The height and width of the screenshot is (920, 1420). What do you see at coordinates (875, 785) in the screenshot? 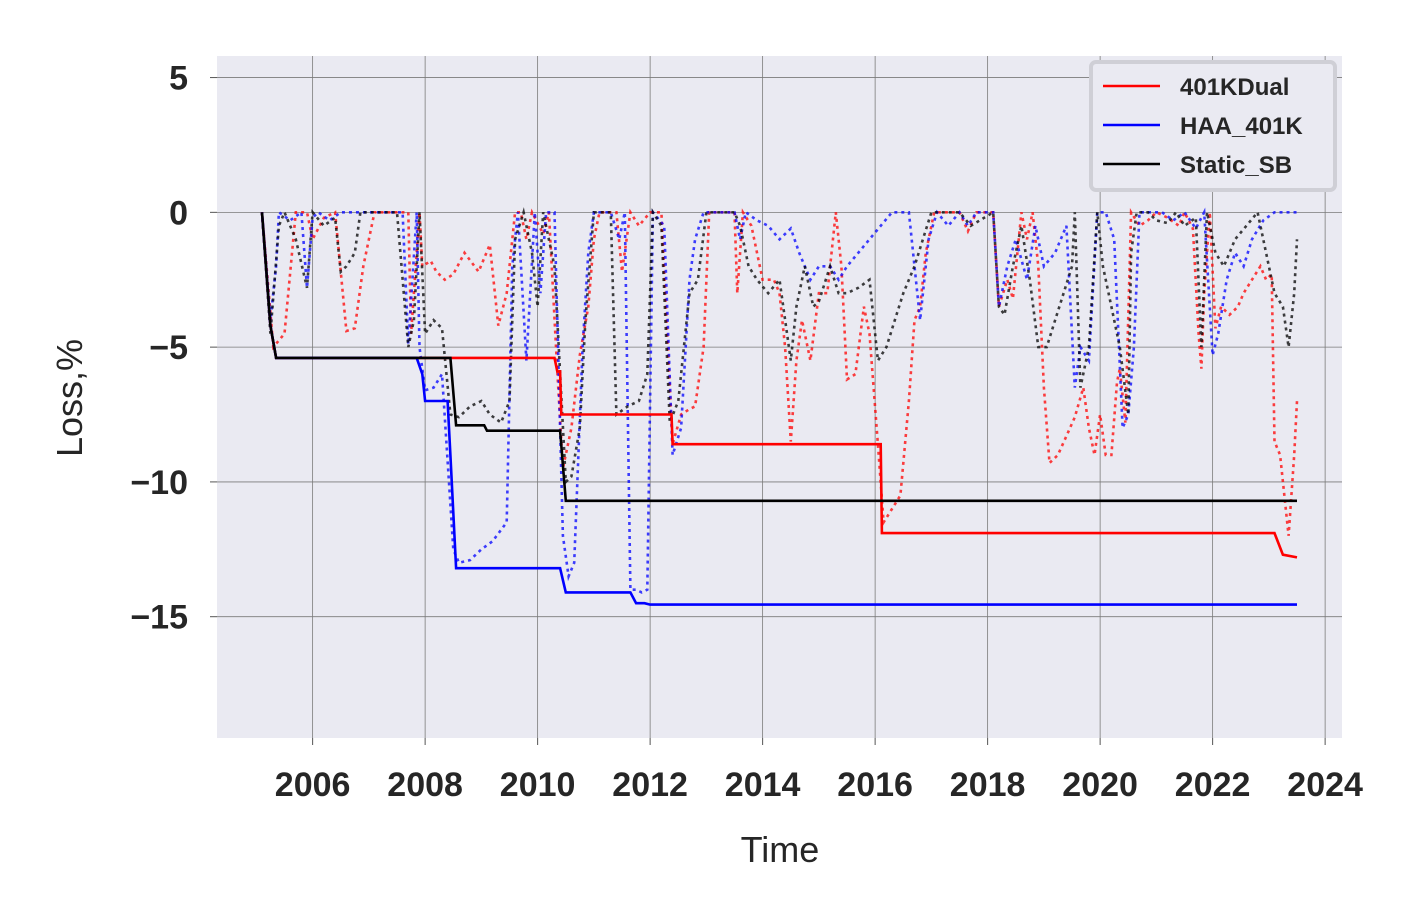
I see `x-tick-label: 2016` at bounding box center [875, 785].